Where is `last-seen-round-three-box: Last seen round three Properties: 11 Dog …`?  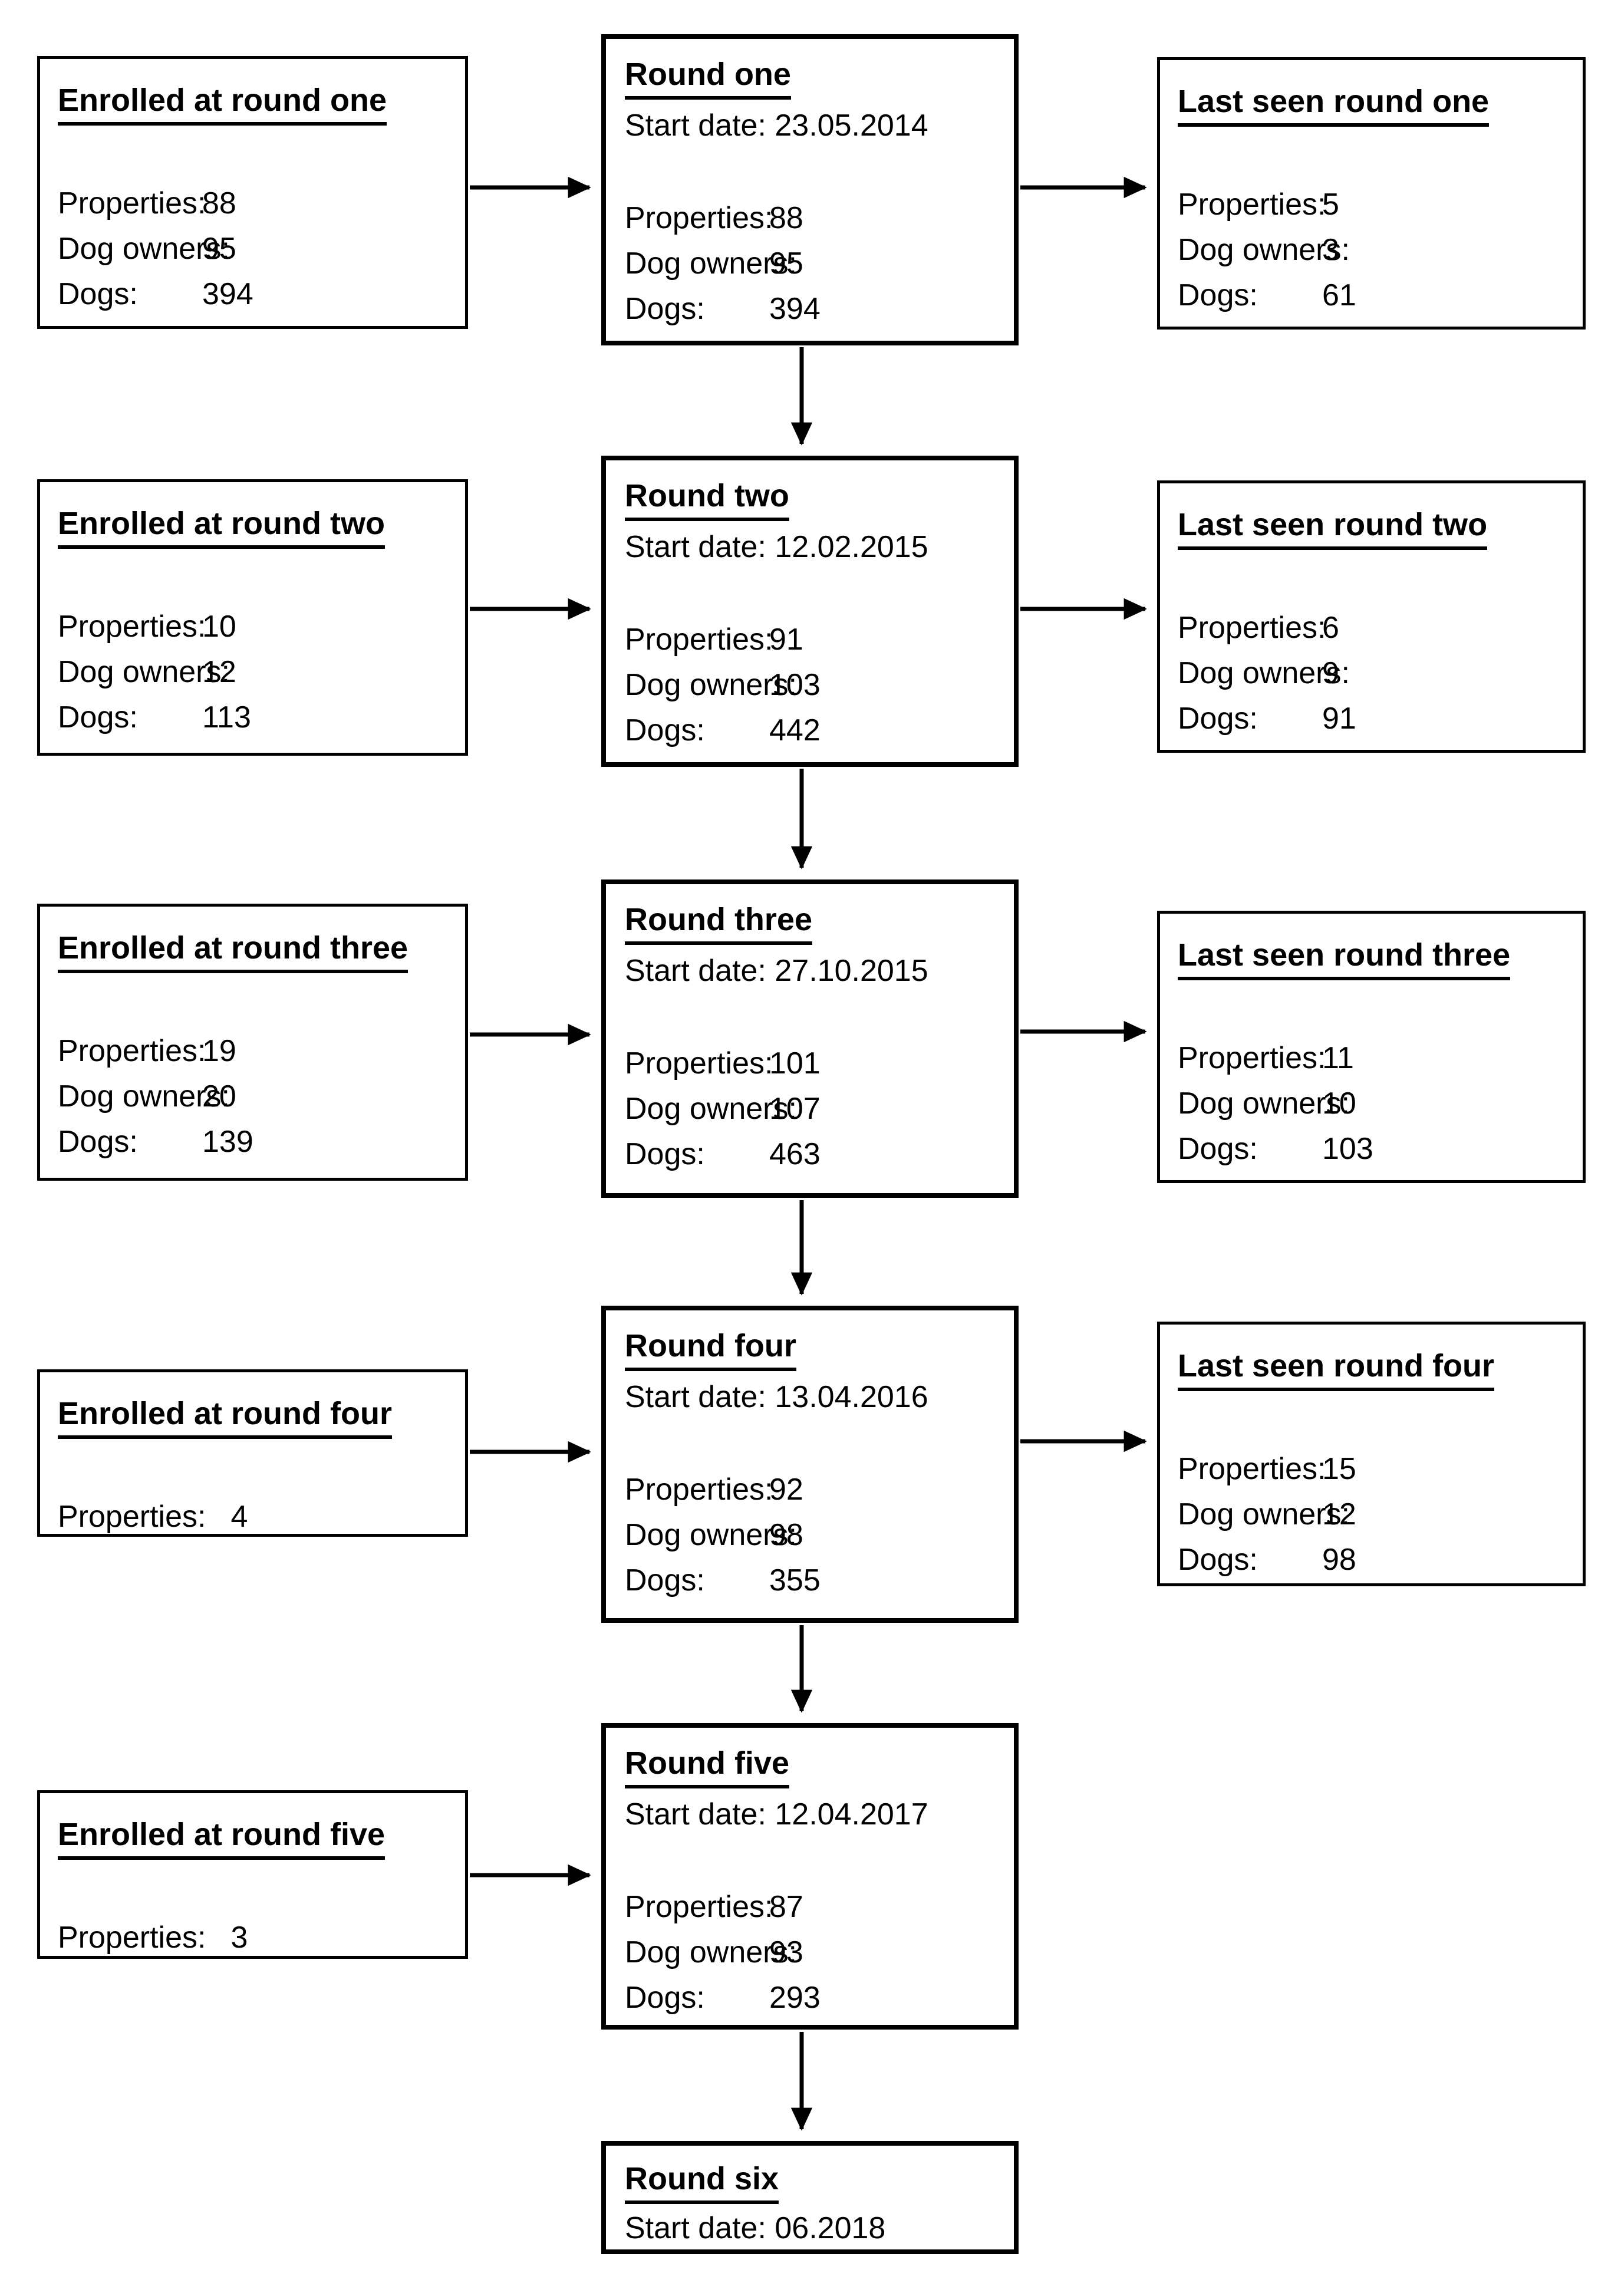
last-seen-round-three-box: Last seen round three Properties: 11 Dog … is located at coordinates (1371, 1047).